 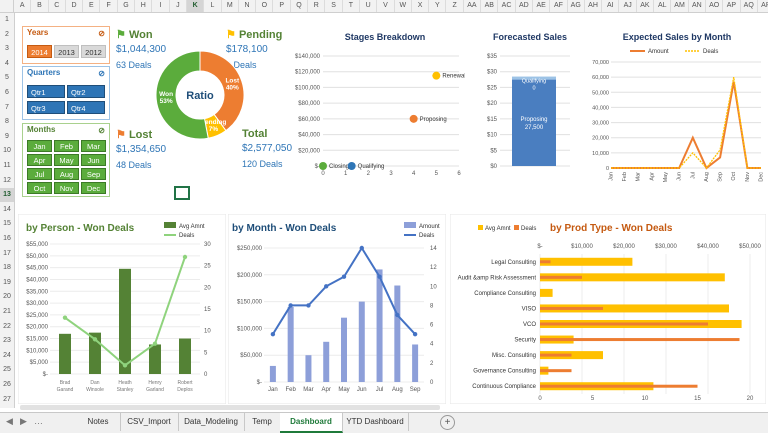 I want to click on column-header-z: Z, so click(x=455, y=6).